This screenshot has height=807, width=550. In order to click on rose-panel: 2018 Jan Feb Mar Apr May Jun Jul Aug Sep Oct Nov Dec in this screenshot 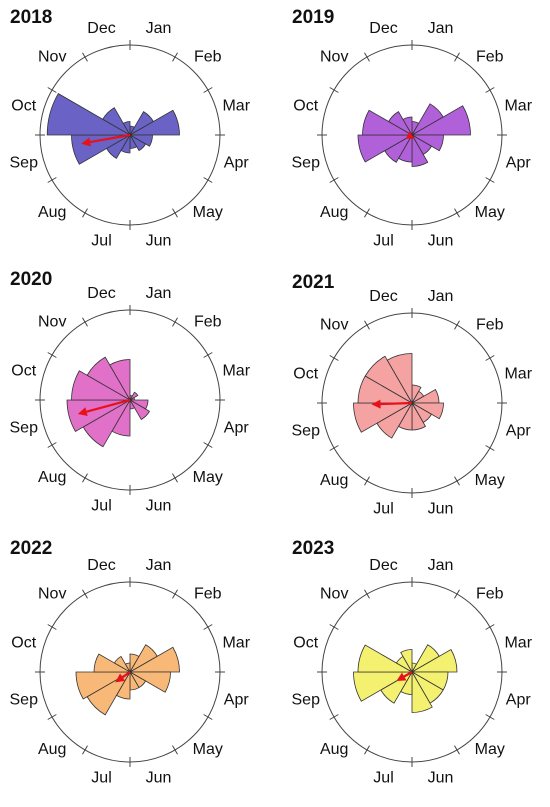, I will do `click(130, 128)`.